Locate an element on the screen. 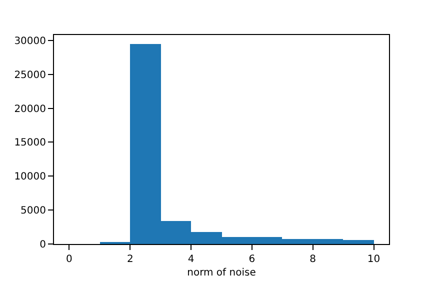 This screenshot has width=432, height=288. y-tick-label: 20000 is located at coordinates (30, 109).